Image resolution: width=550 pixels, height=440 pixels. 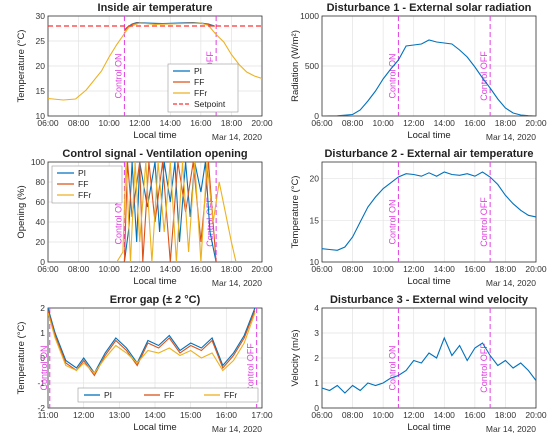 I want to click on legend: PI FF FFr, so click(x=168, y=395).